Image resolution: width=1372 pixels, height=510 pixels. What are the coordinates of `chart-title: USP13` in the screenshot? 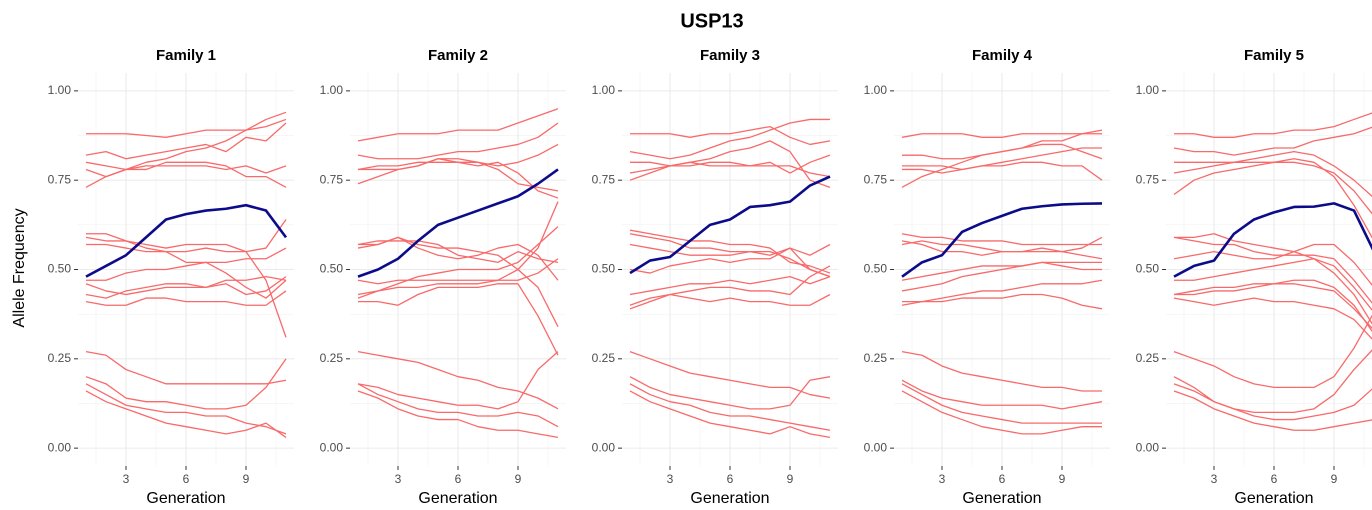 It's located at (711, 21).